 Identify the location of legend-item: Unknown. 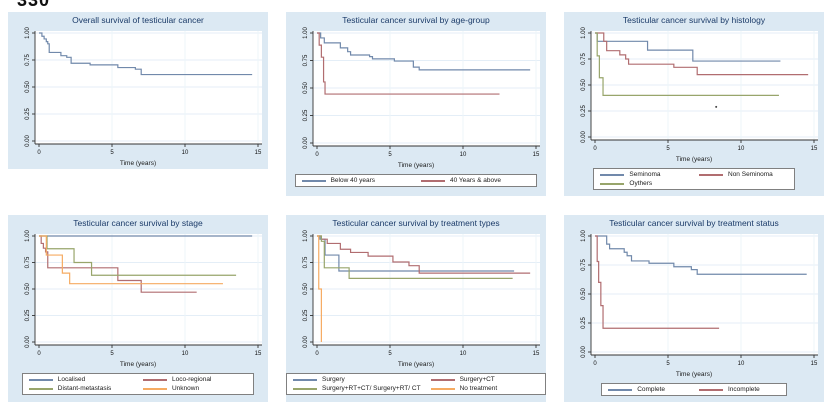
(194, 388).